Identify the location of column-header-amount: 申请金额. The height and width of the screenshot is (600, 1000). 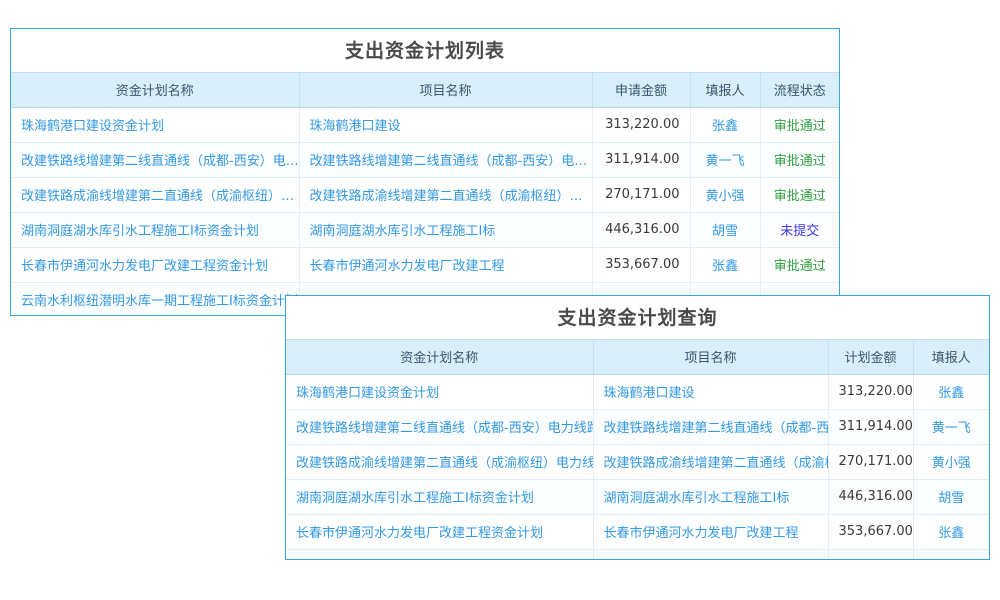
(641, 90).